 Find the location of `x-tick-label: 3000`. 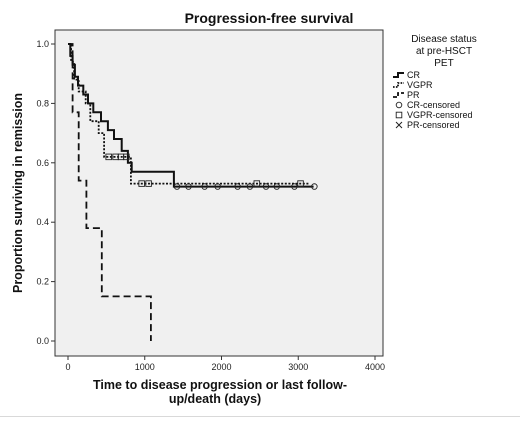

x-tick-label: 3000 is located at coordinates (298, 367).